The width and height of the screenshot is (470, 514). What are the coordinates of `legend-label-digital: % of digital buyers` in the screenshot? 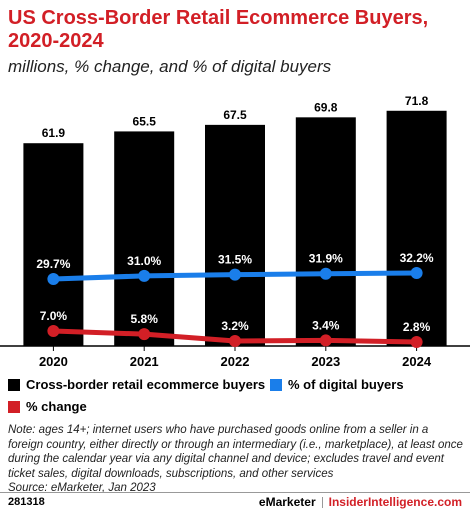 It's located at (346, 384).